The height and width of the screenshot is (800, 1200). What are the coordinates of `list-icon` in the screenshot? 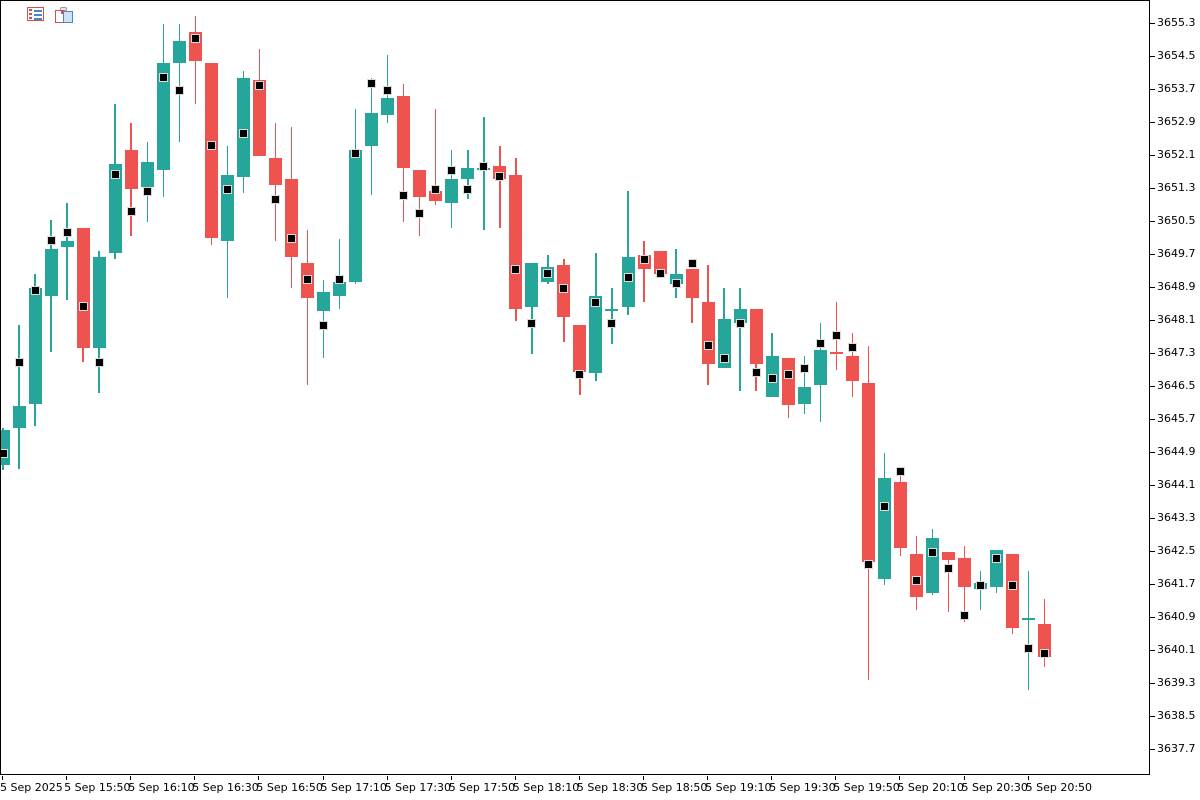 It's located at (35, 14).